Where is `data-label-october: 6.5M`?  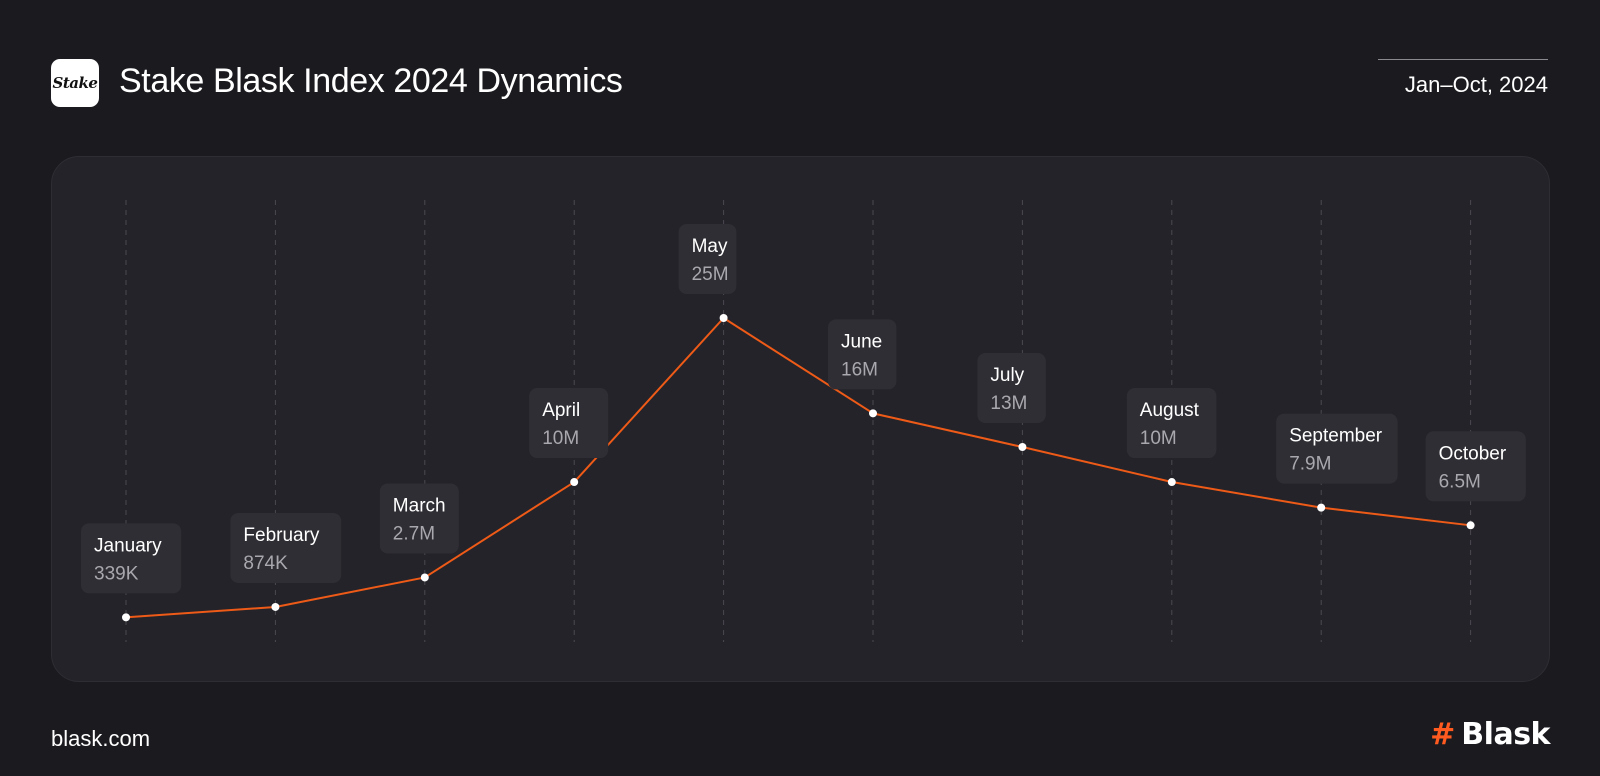 data-label-october: 6.5M is located at coordinates (1460, 481).